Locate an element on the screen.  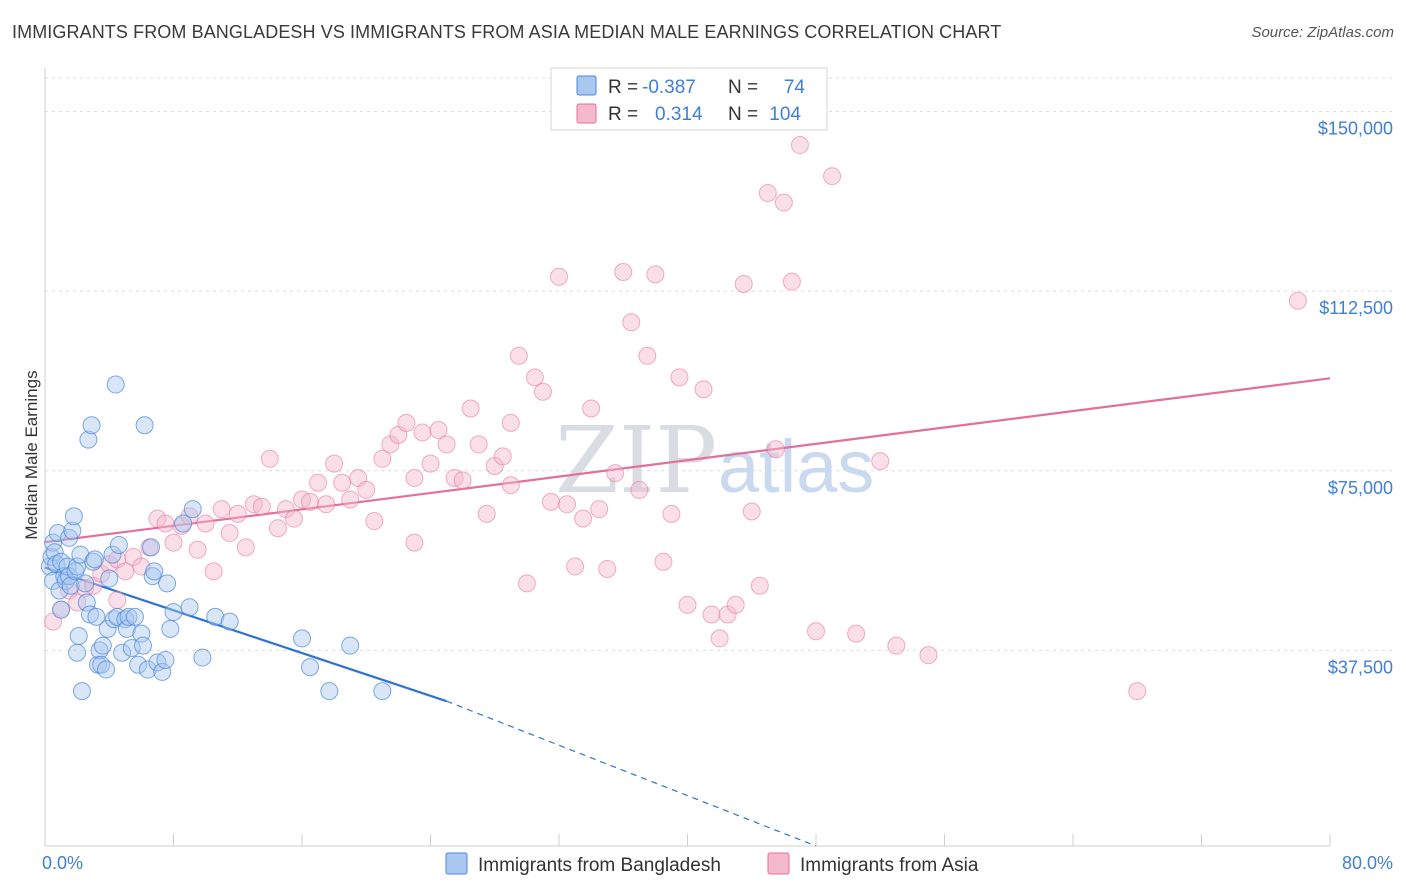
source-credit: Source: ZipAtlas.com is located at coordinates (1322, 32).